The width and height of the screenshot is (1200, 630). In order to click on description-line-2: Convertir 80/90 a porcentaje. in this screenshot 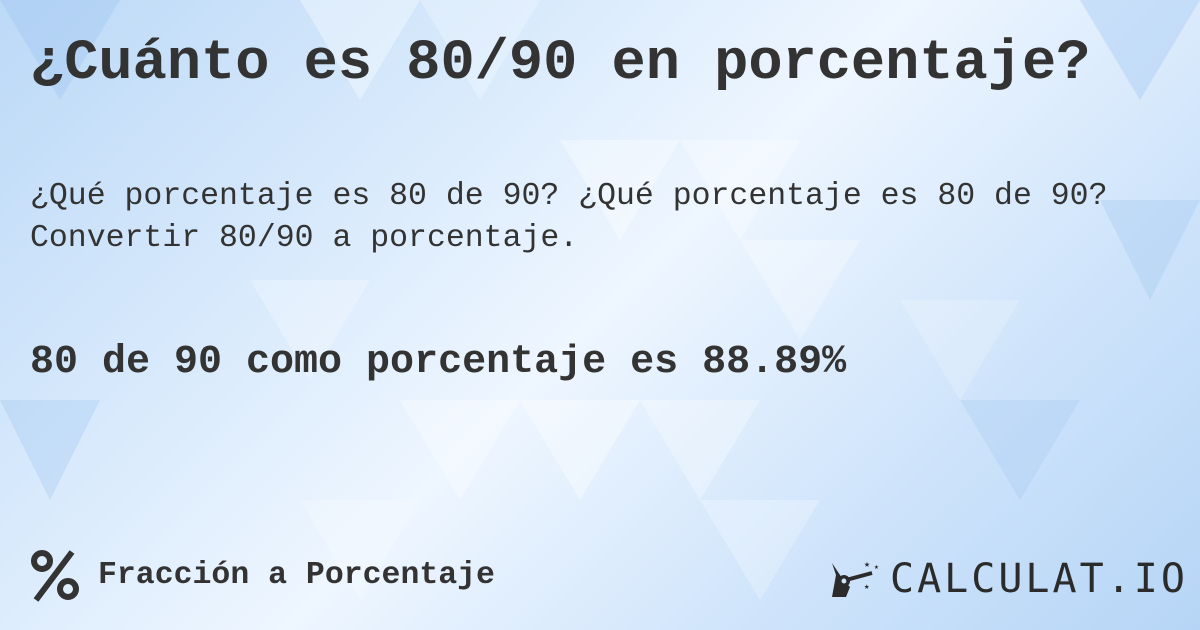, I will do `click(304, 238)`.